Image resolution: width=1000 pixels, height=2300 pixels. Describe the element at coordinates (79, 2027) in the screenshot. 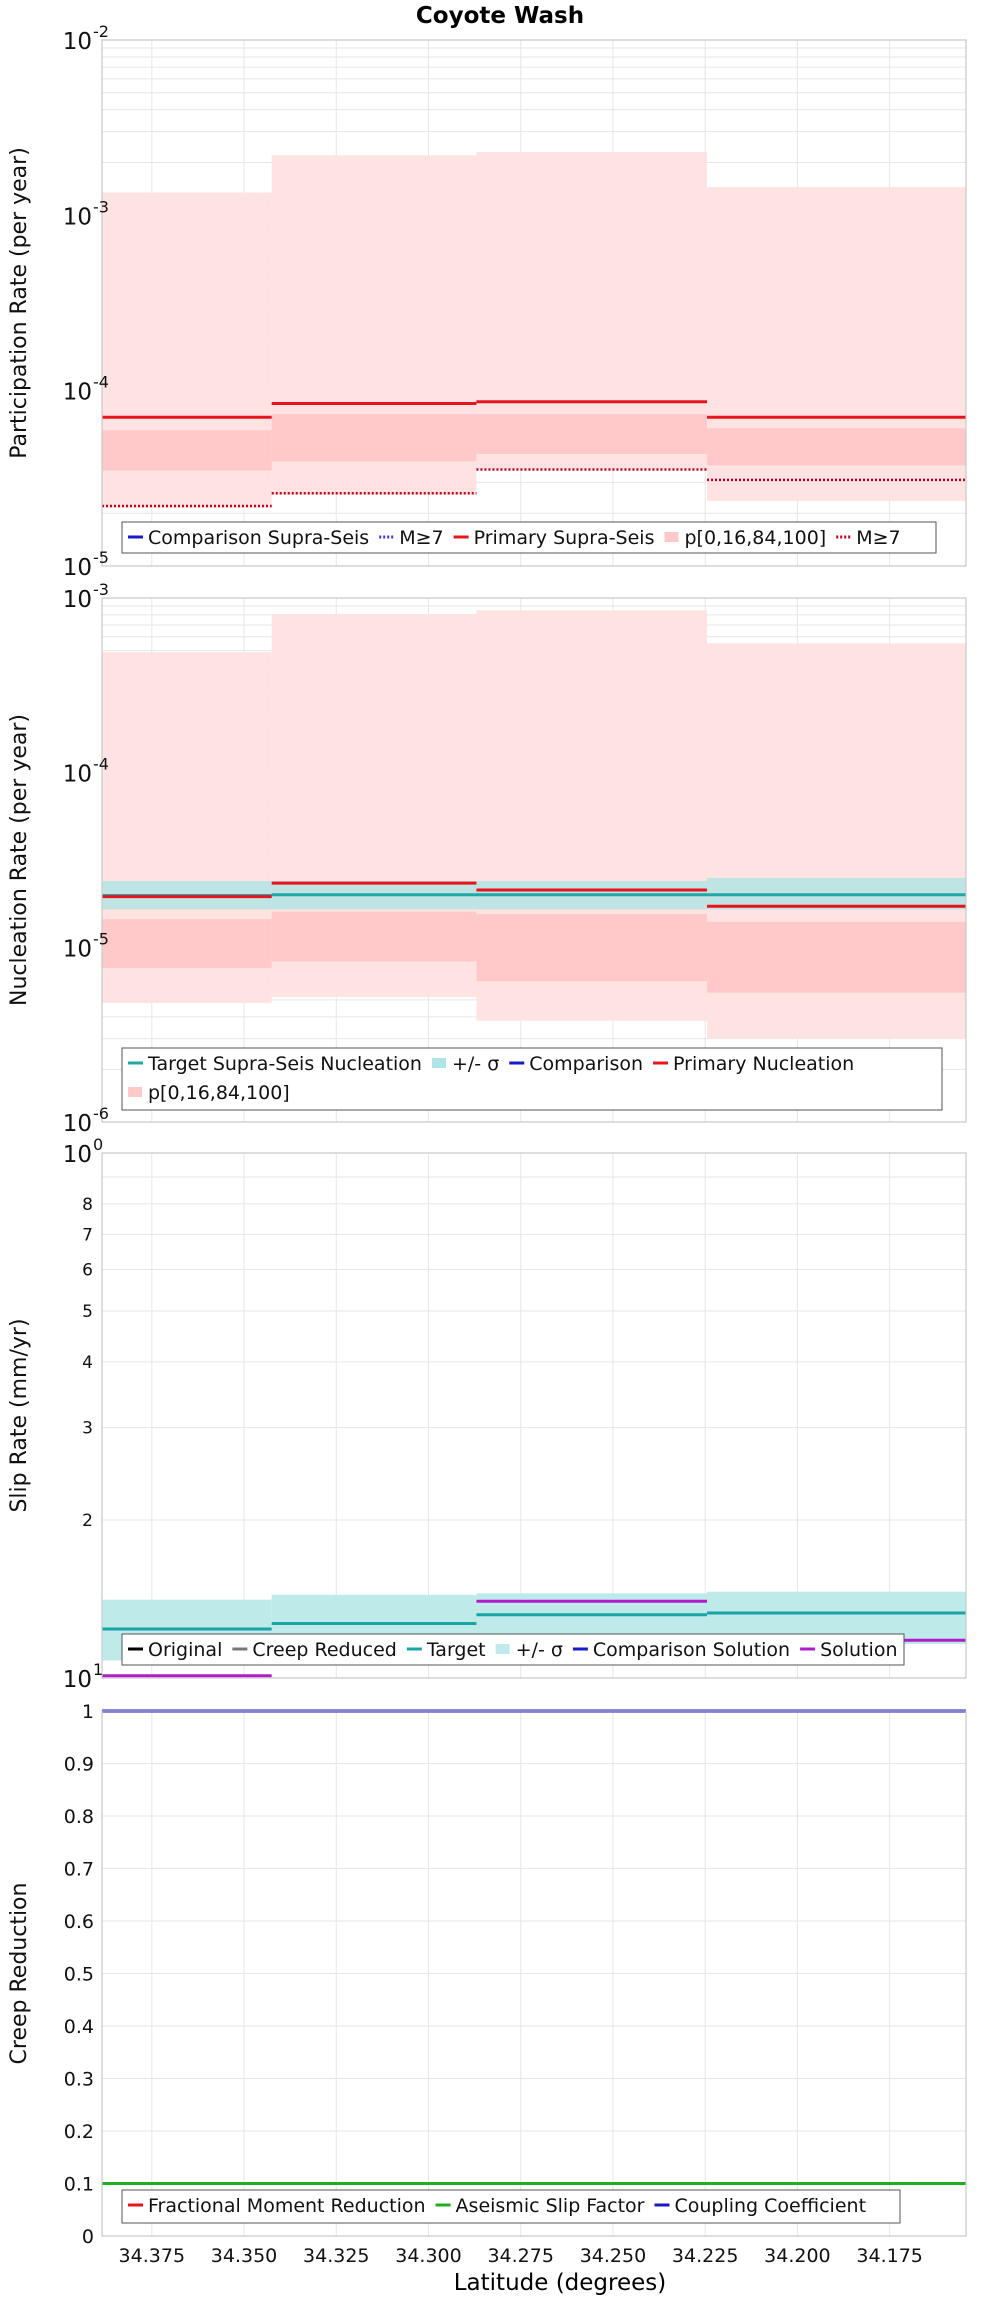

I see `y-tick-label: 0.4` at that location.